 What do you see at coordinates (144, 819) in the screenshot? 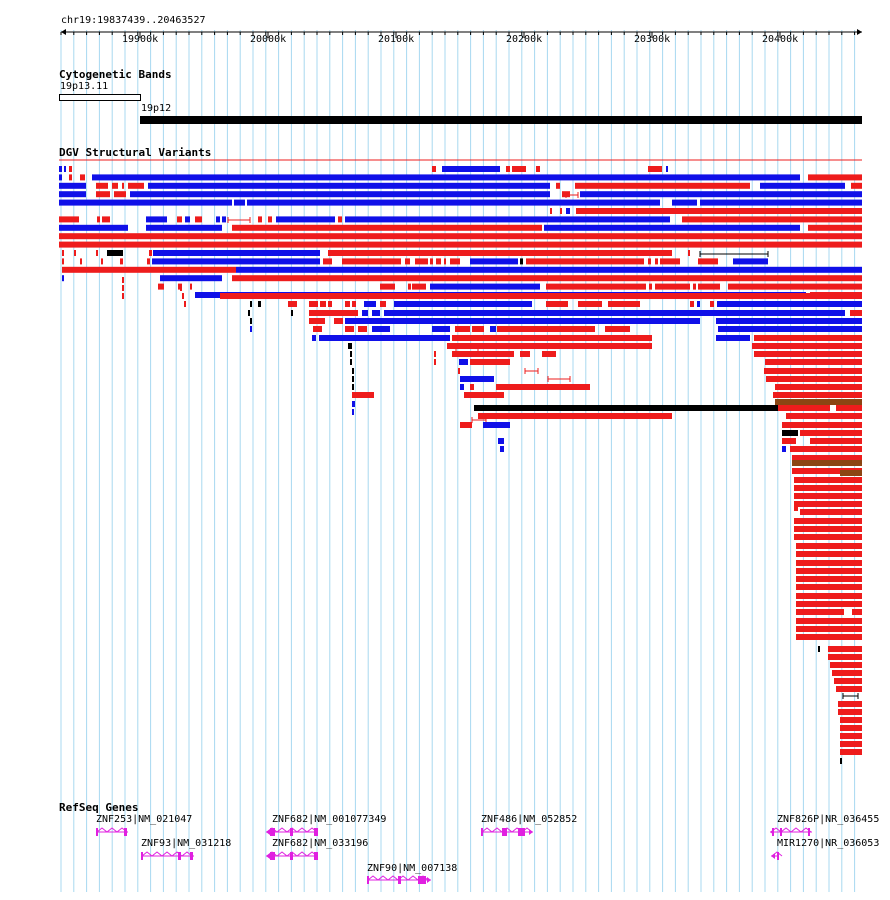
I see `gene-label-znf253: ZNF253|NM_021047` at bounding box center [144, 819].